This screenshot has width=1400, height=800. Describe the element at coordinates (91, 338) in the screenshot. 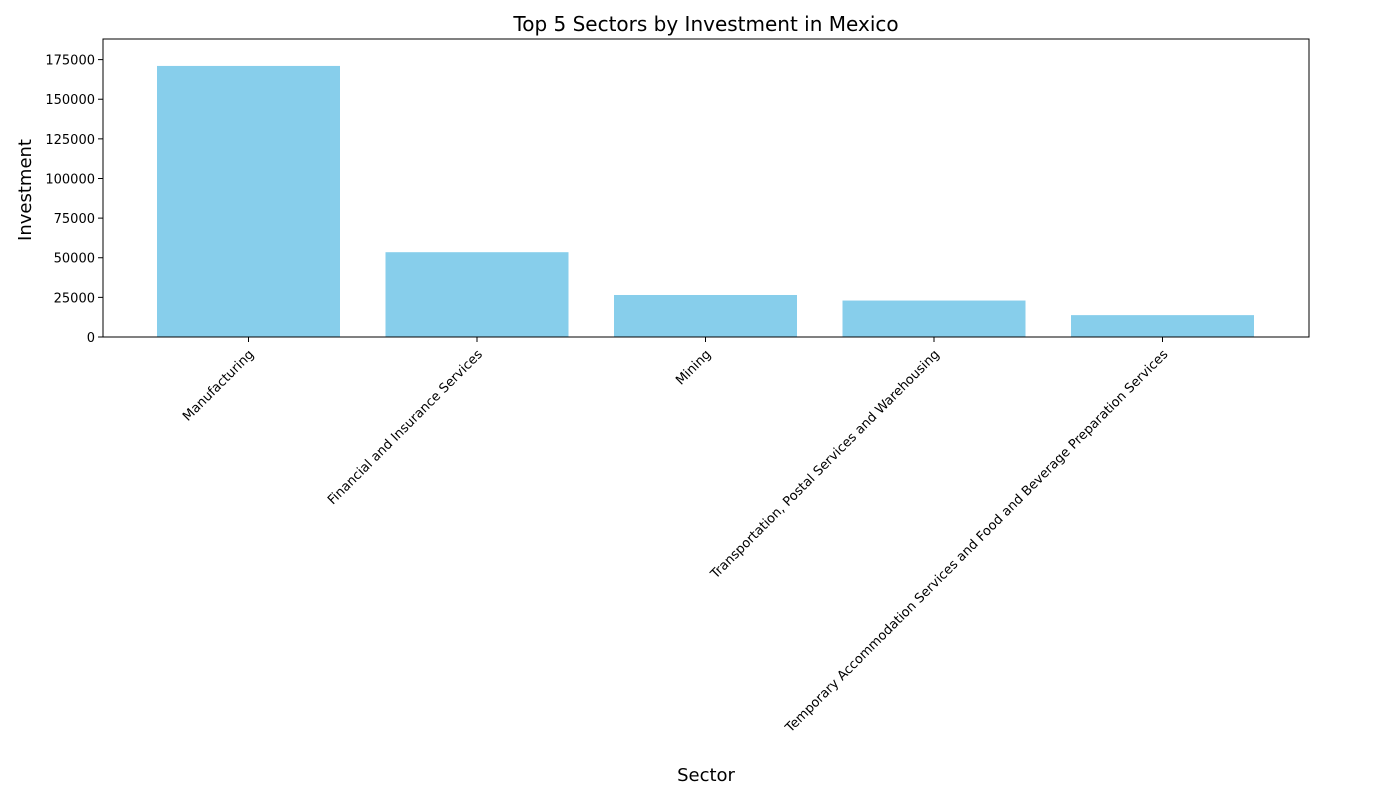

I see `y-tick-label: 0` at that location.